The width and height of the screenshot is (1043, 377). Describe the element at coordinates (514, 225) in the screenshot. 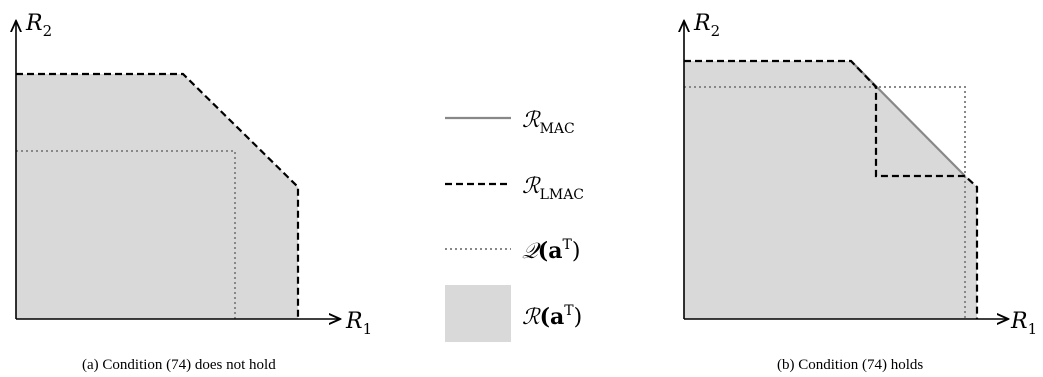

I see `legend: ℛMAC ℛLMAC 𝒬(aT) ℛ(aT)` at that location.